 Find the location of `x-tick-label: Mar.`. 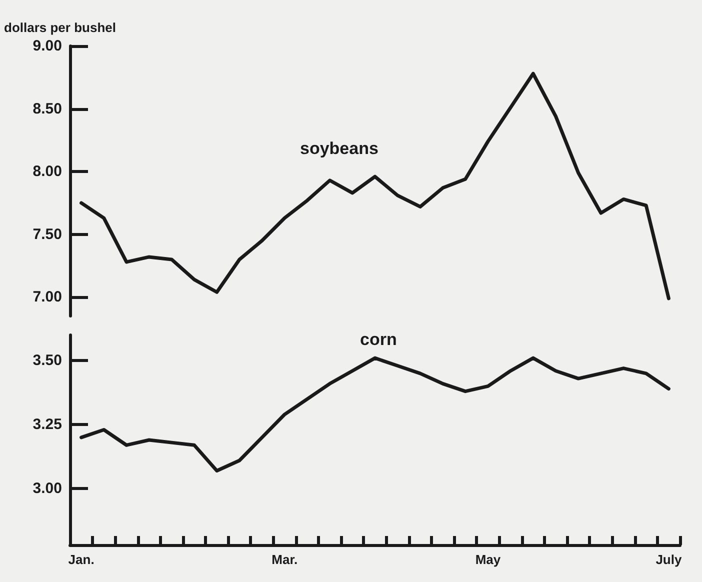

x-tick-label: Mar. is located at coordinates (285, 559).